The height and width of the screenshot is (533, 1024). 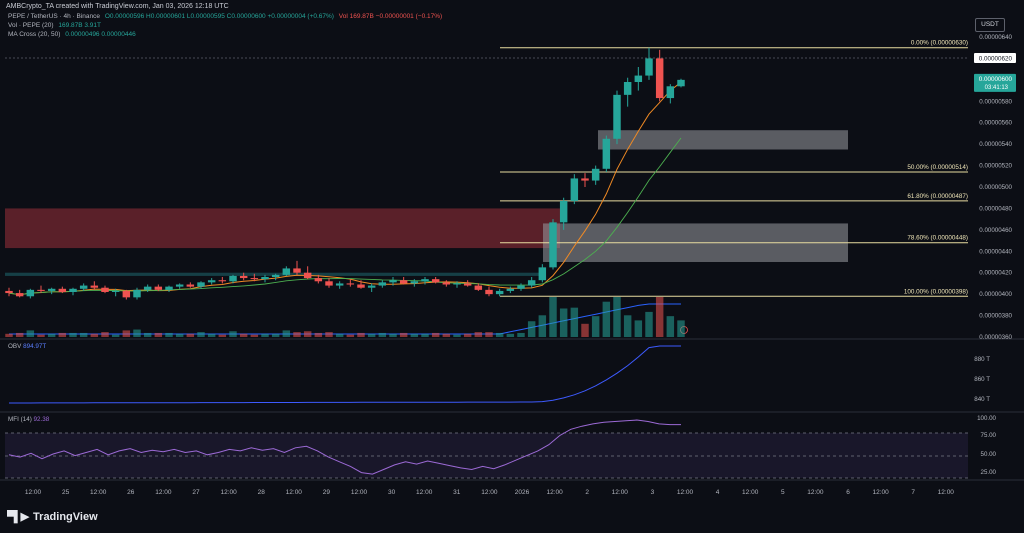 What do you see at coordinates (997, 88) in the screenshot?
I see `candle-countdown: 03:41:13` at bounding box center [997, 88].